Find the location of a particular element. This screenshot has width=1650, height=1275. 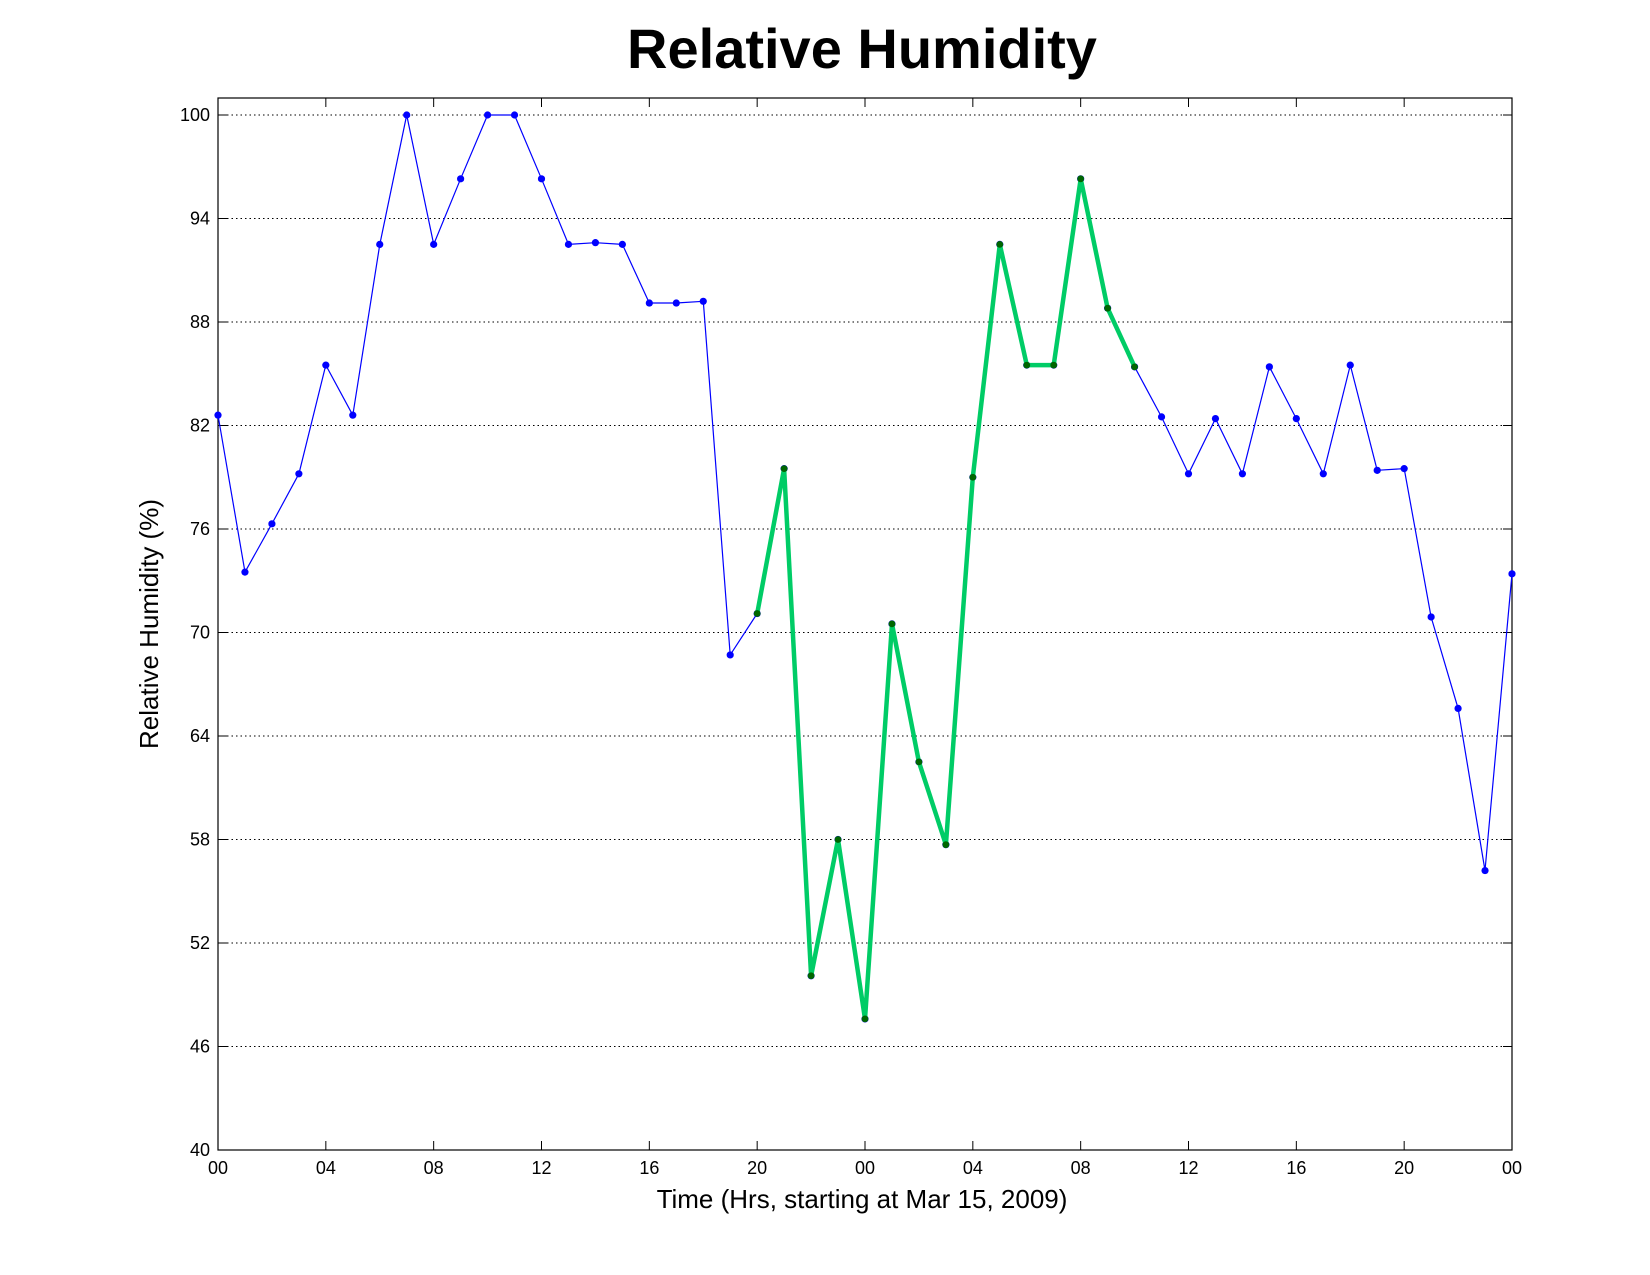

y-tick-label: 64 is located at coordinates (200, 736).